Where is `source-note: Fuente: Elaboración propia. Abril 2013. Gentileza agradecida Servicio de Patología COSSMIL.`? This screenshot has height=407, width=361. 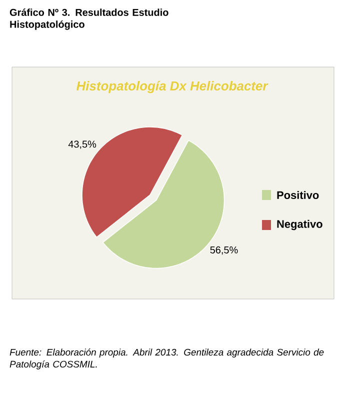
source-note: Fuente: Elaboración propia. Abril 2013. Gentileza agradecida Servicio de Patología COSSMIL. is located at coordinates (167, 359).